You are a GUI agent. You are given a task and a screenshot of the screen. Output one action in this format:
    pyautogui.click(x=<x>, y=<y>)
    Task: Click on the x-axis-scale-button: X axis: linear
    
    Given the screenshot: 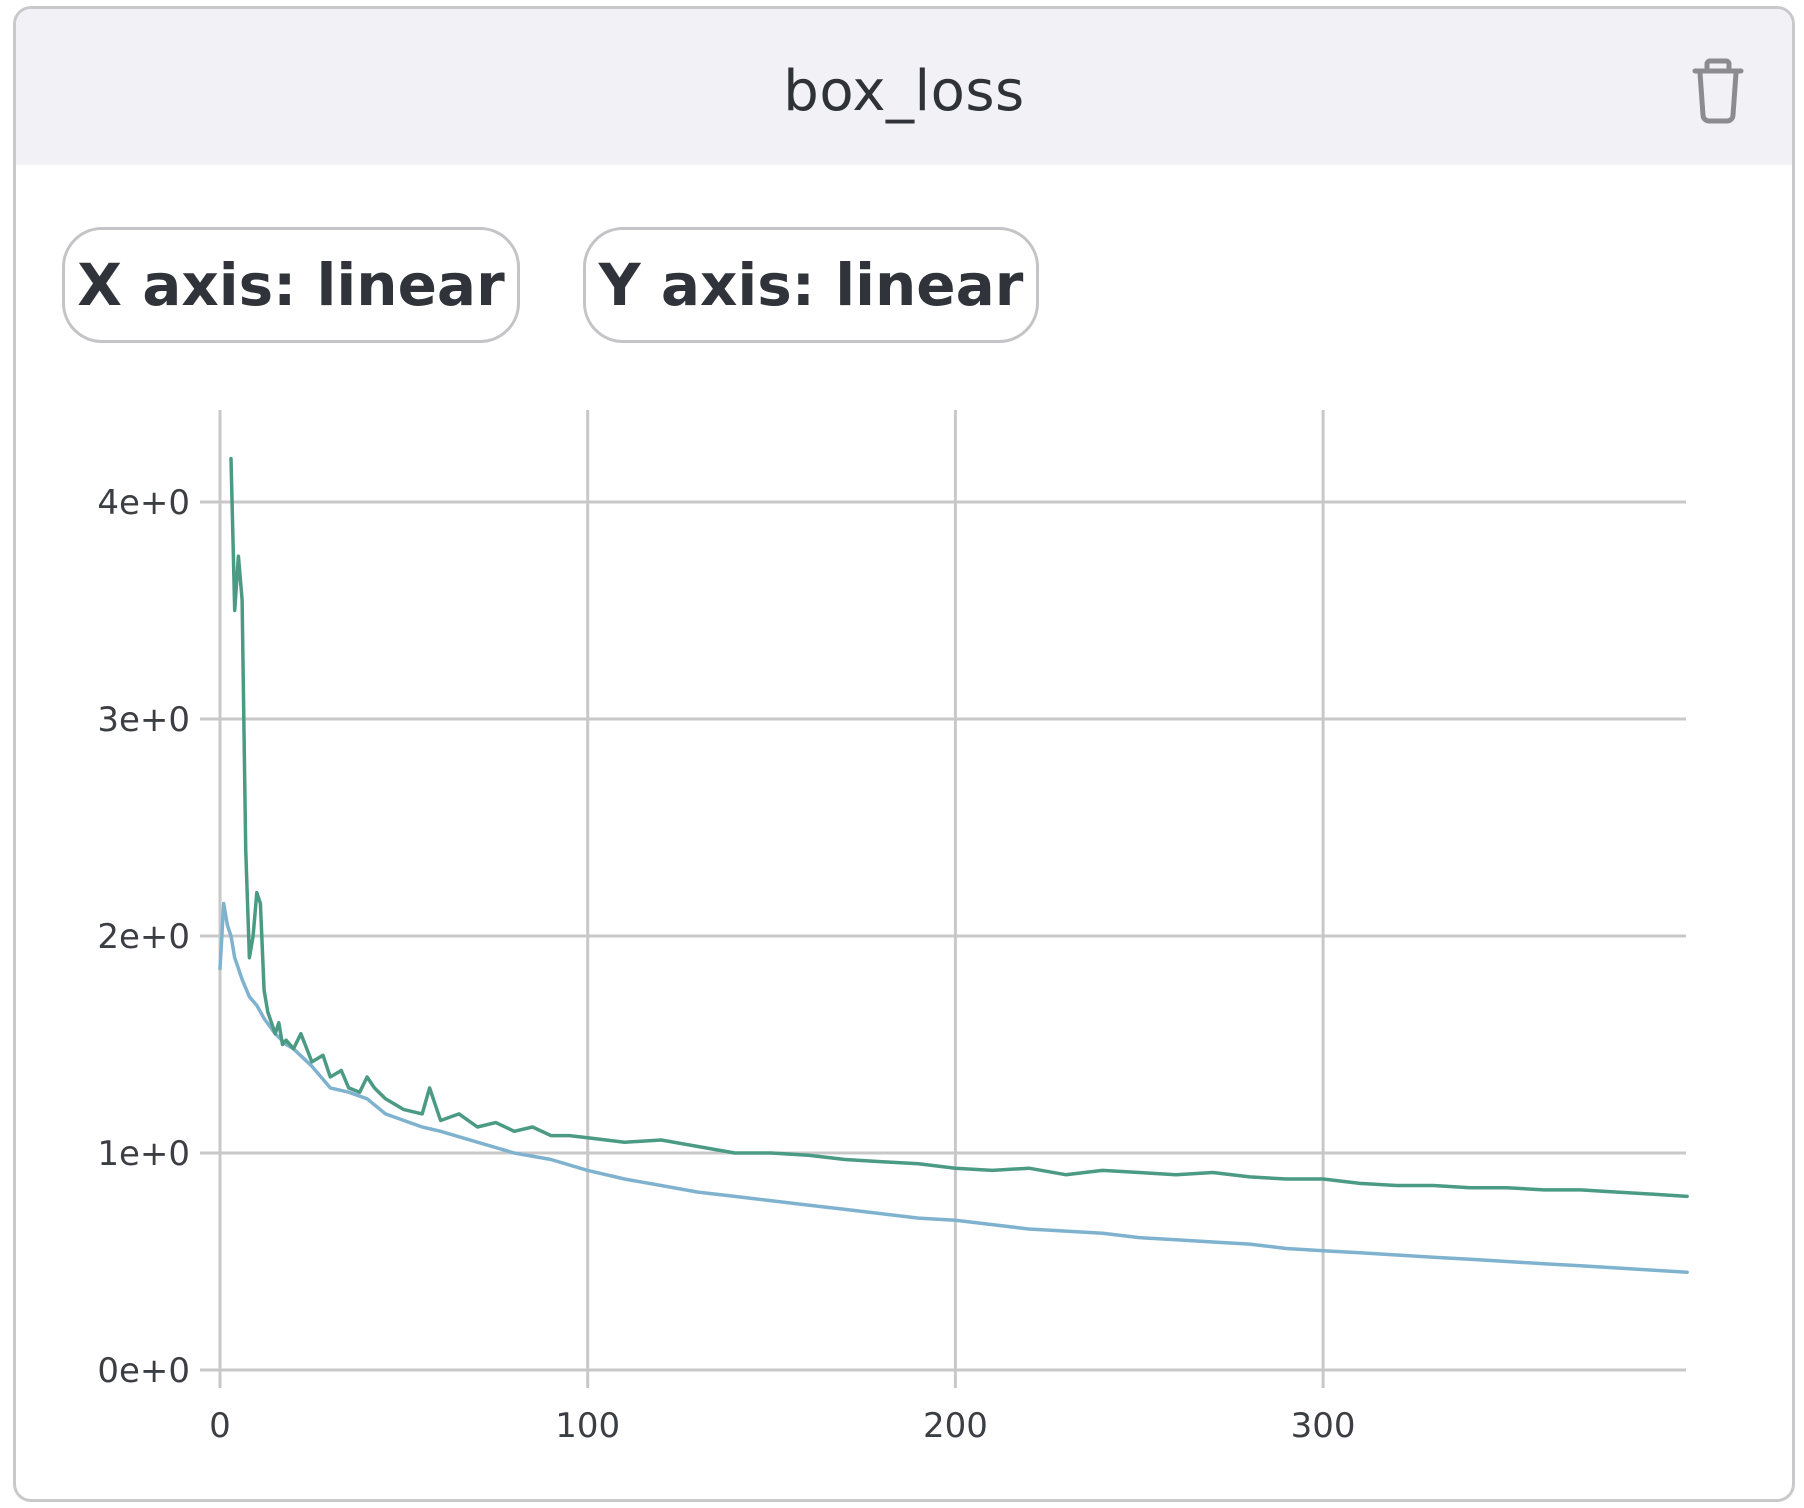 What is the action you would take?
    pyautogui.click(x=291, y=285)
    